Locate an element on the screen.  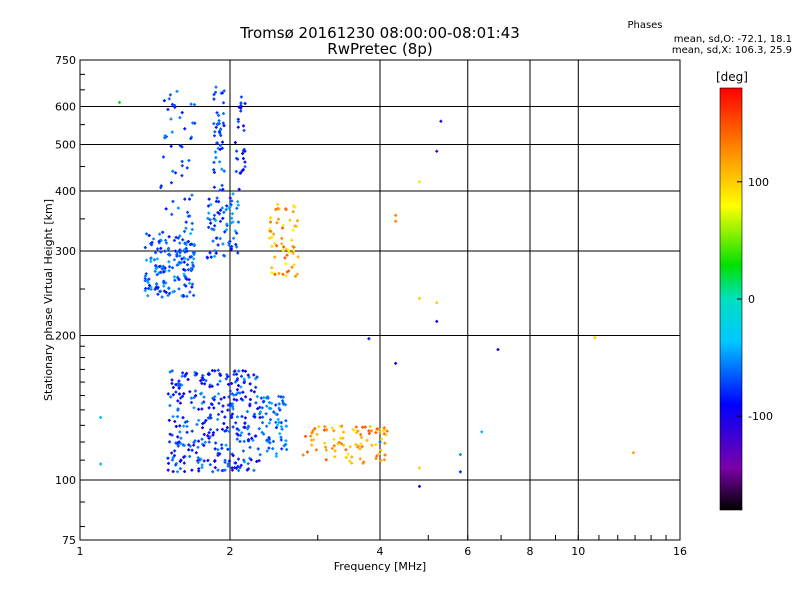
x-tick-label: 6 is located at coordinates (467, 551).